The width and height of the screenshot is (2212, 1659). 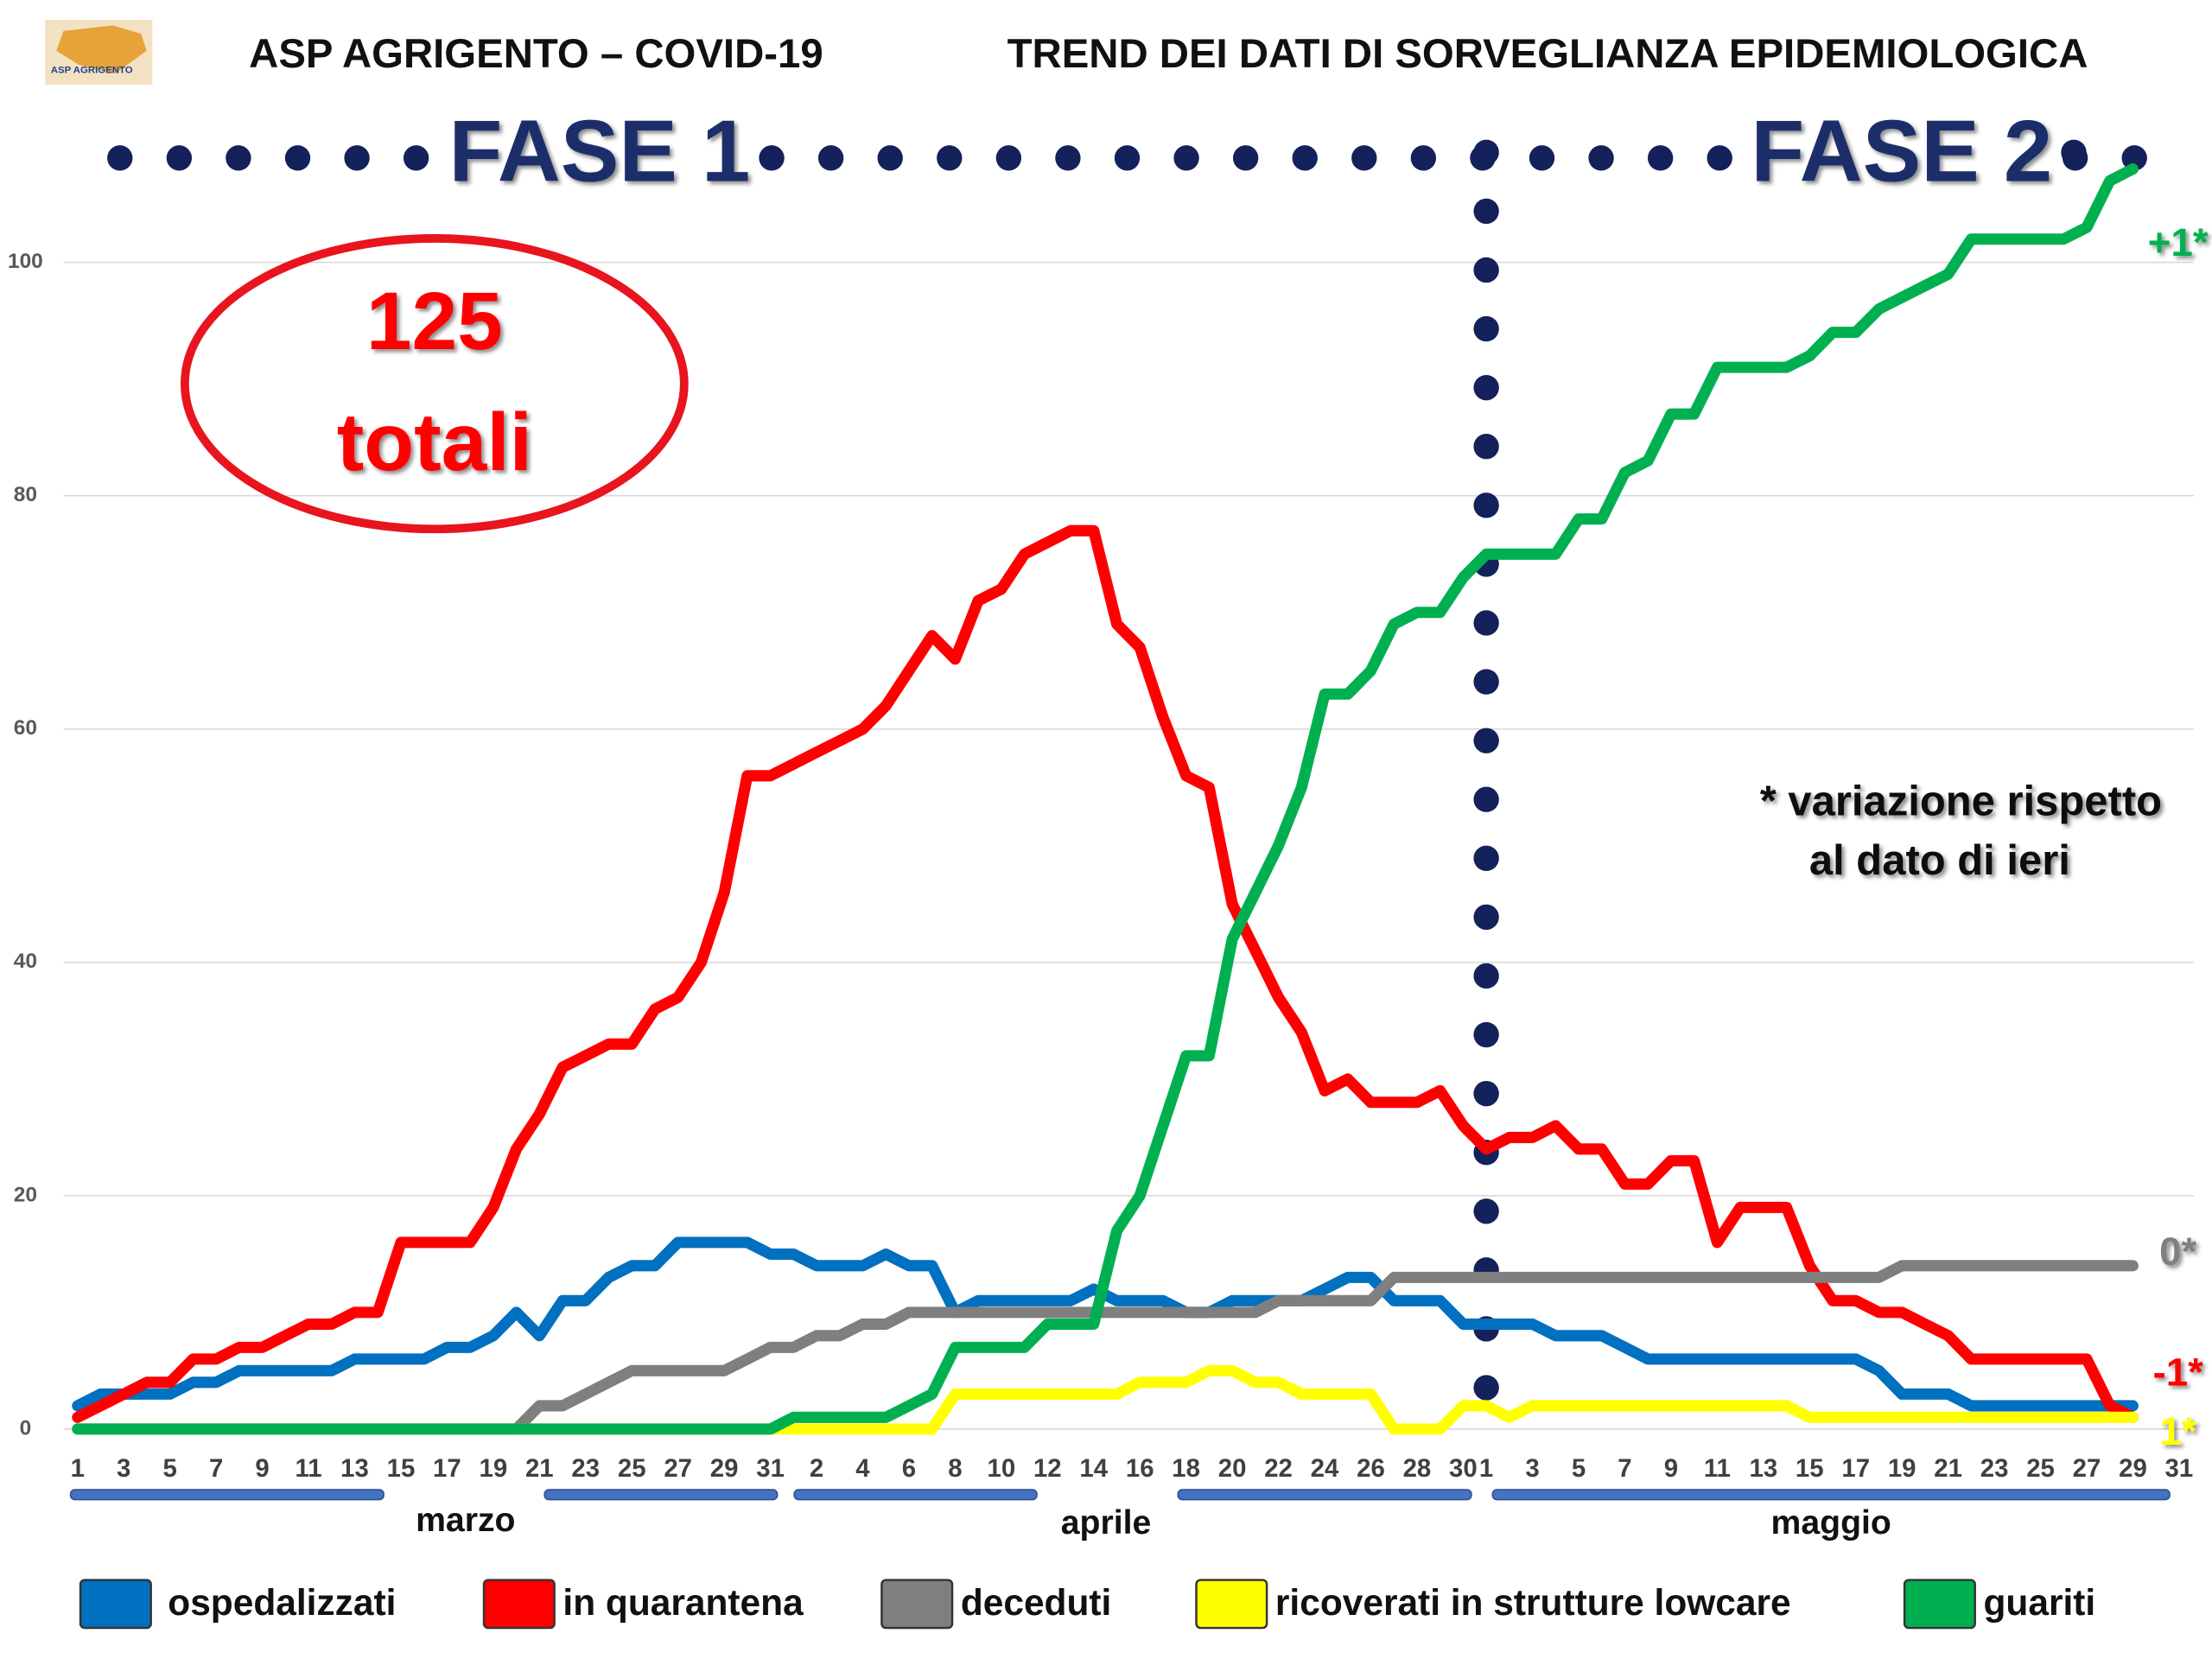 What do you see at coordinates (25, 728) in the screenshot?
I see `y-tick-label: 60` at bounding box center [25, 728].